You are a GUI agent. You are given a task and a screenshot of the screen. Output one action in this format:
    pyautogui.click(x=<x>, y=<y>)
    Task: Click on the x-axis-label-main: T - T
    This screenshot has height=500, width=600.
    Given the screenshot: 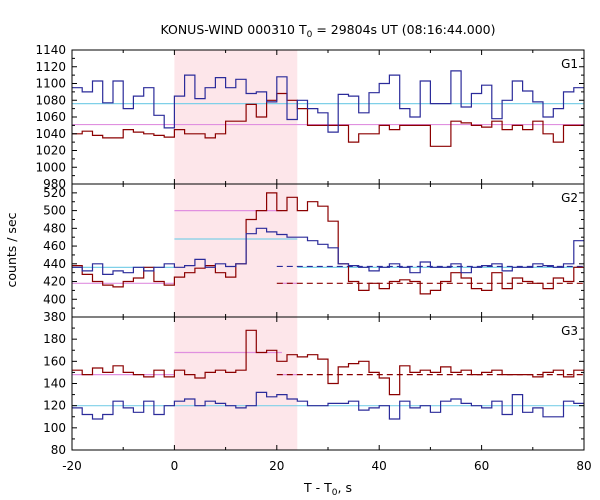 What is the action you would take?
    pyautogui.click(x=317, y=487)
    